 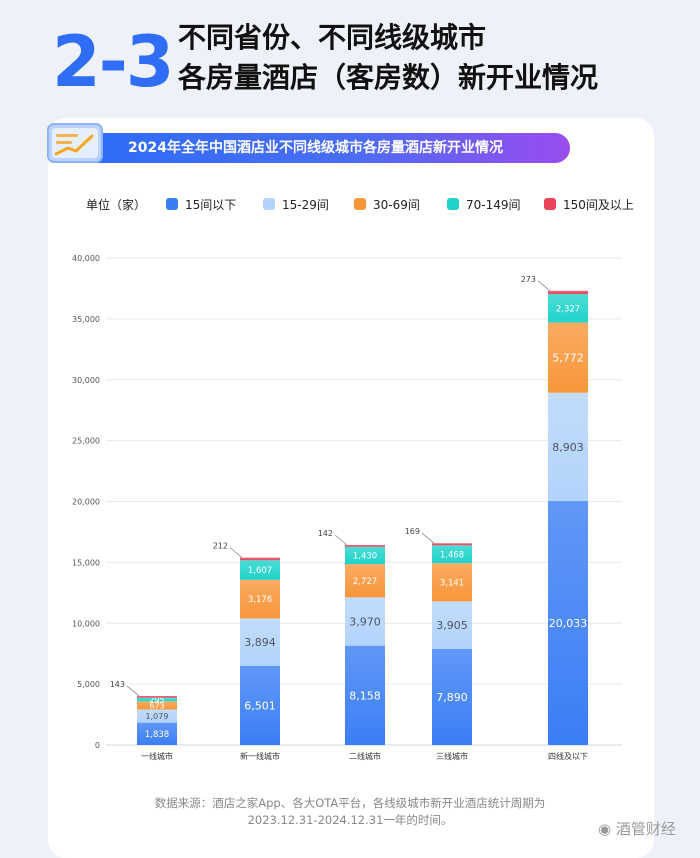 I want to click on chart-title: 2024年全年中国酒店业不同线级城市各房量酒店新开业情况, so click(x=315, y=148).